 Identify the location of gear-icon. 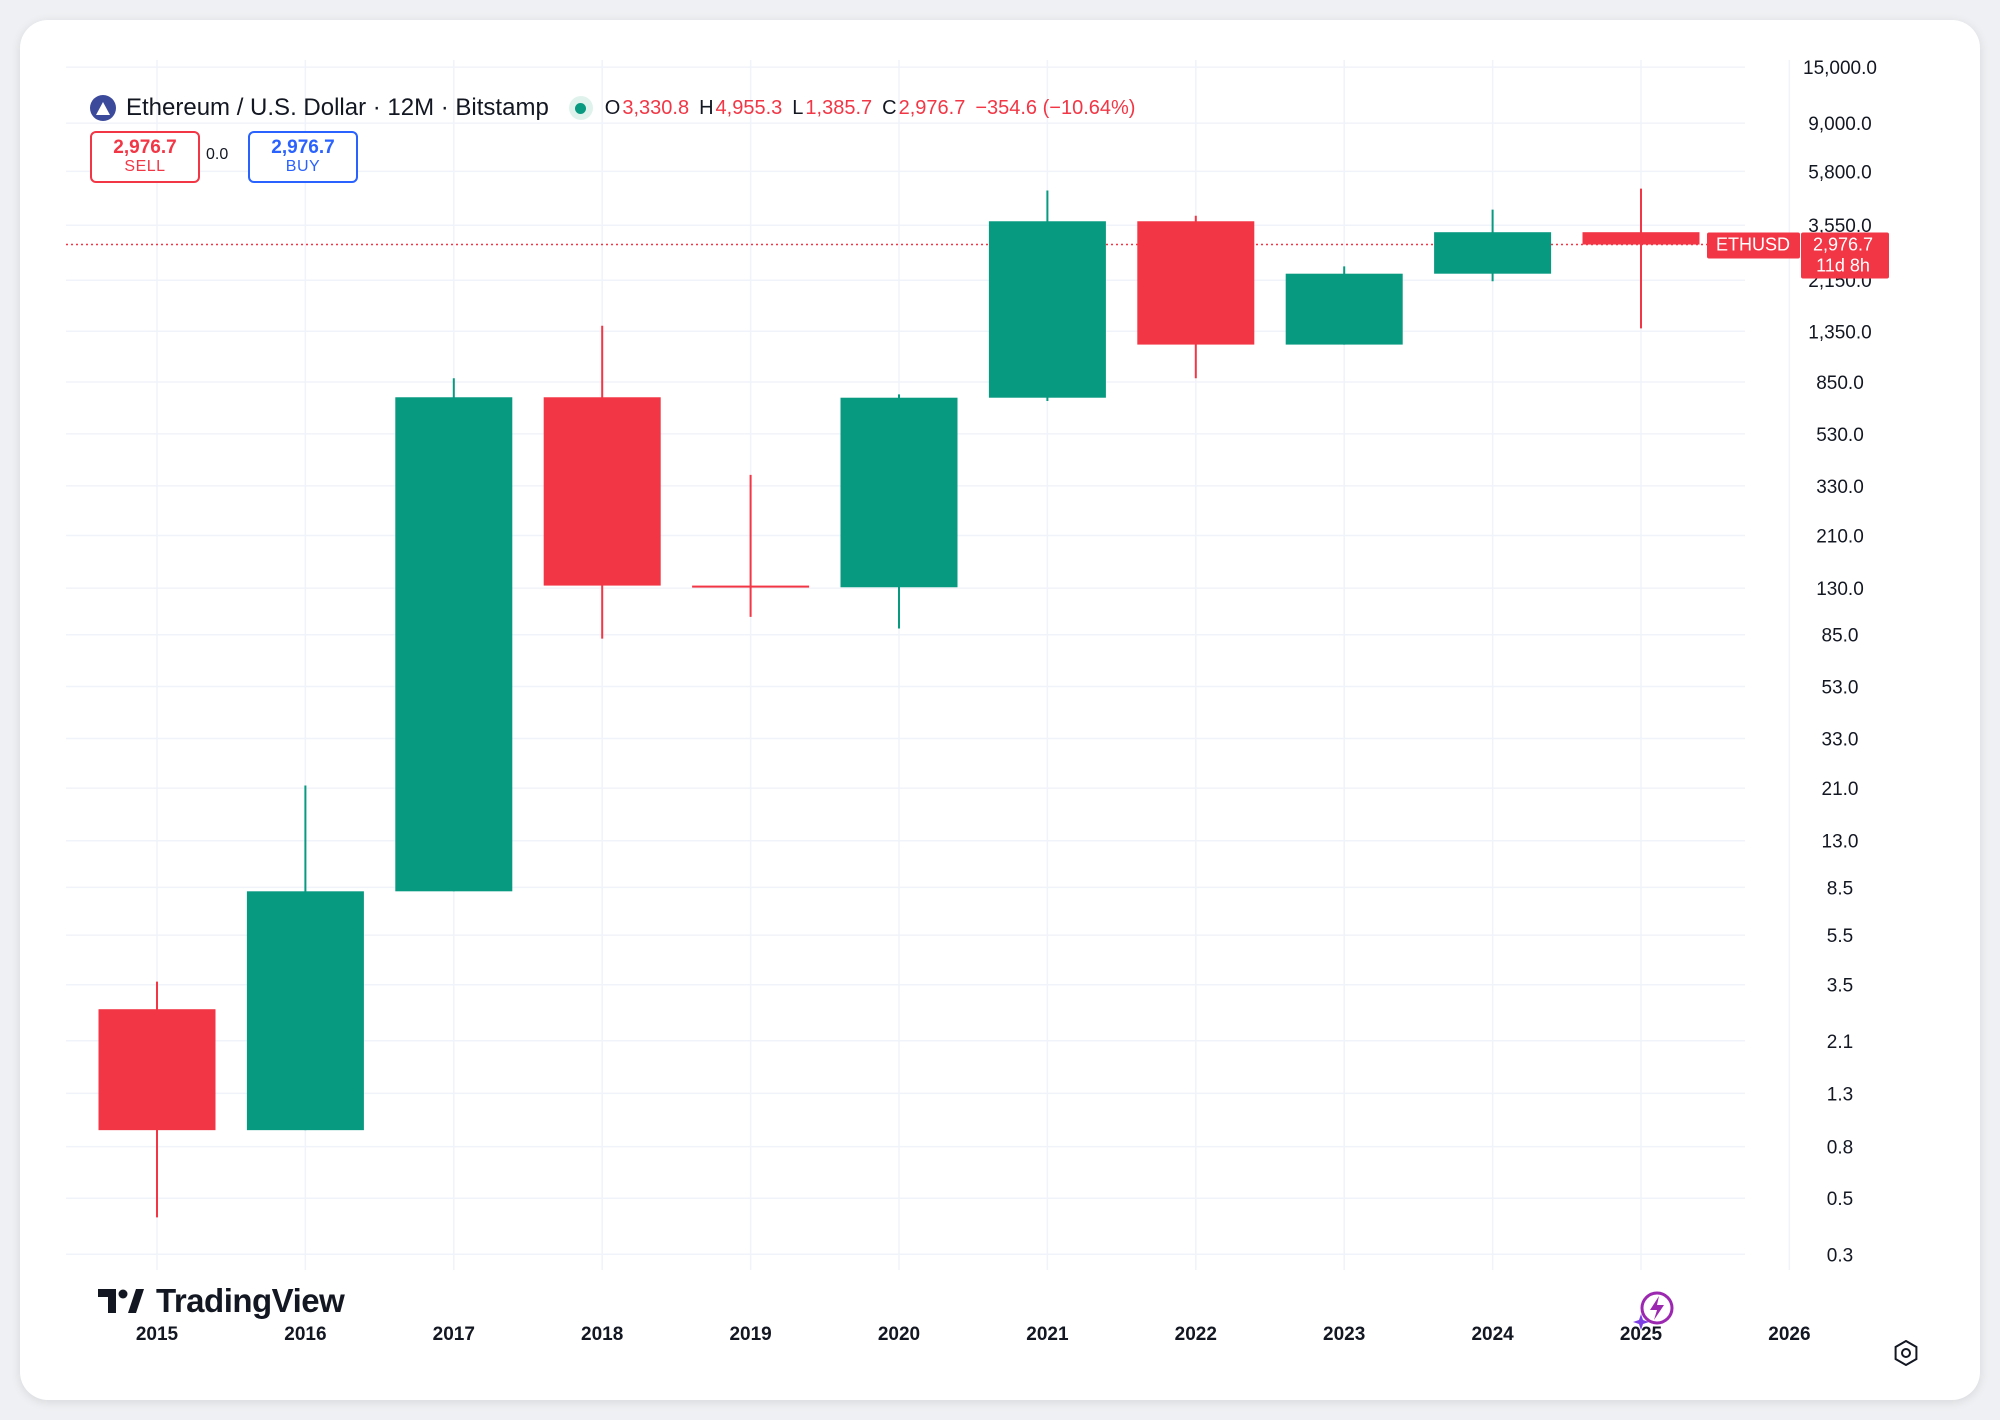
(1906, 1353).